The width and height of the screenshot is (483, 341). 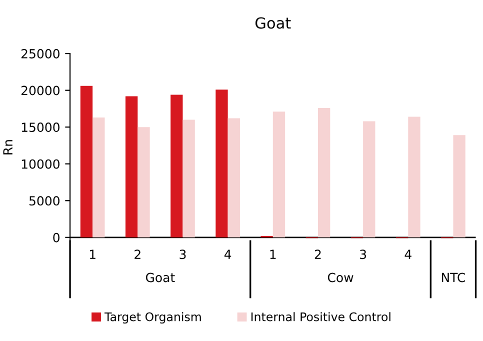 I want to click on text: NTC, so click(x=454, y=277).